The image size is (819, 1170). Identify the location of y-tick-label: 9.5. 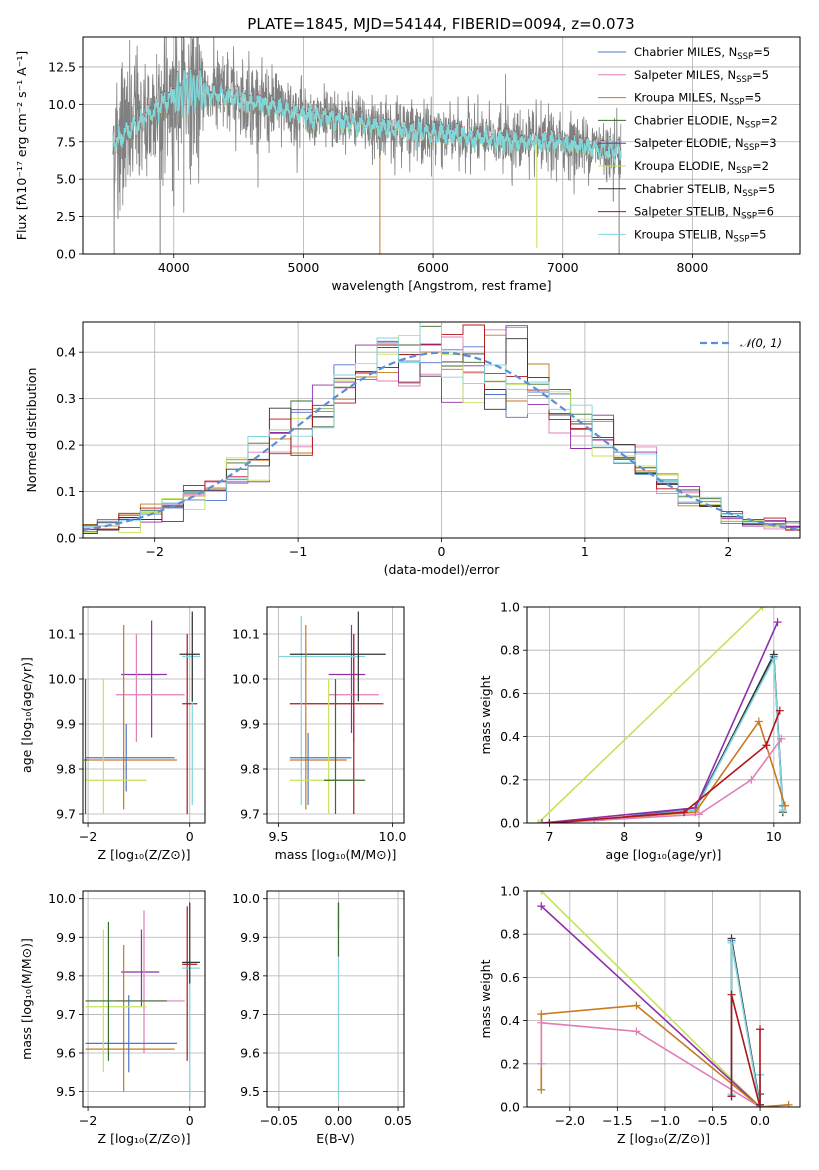
(250, 1091).